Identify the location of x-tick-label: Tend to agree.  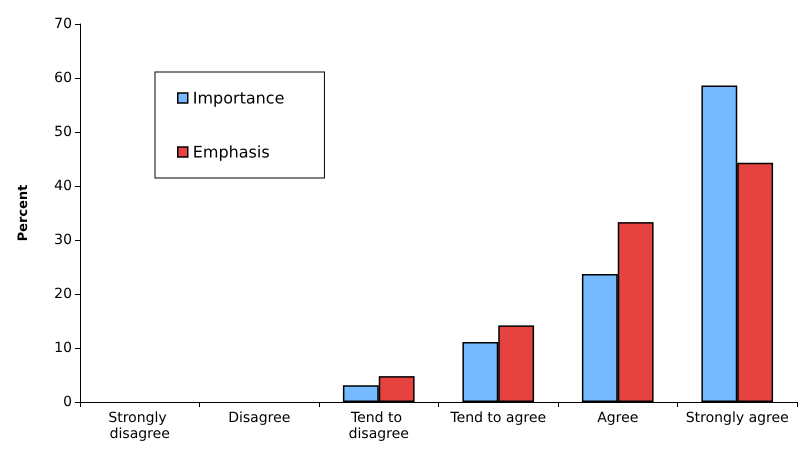
(497, 418).